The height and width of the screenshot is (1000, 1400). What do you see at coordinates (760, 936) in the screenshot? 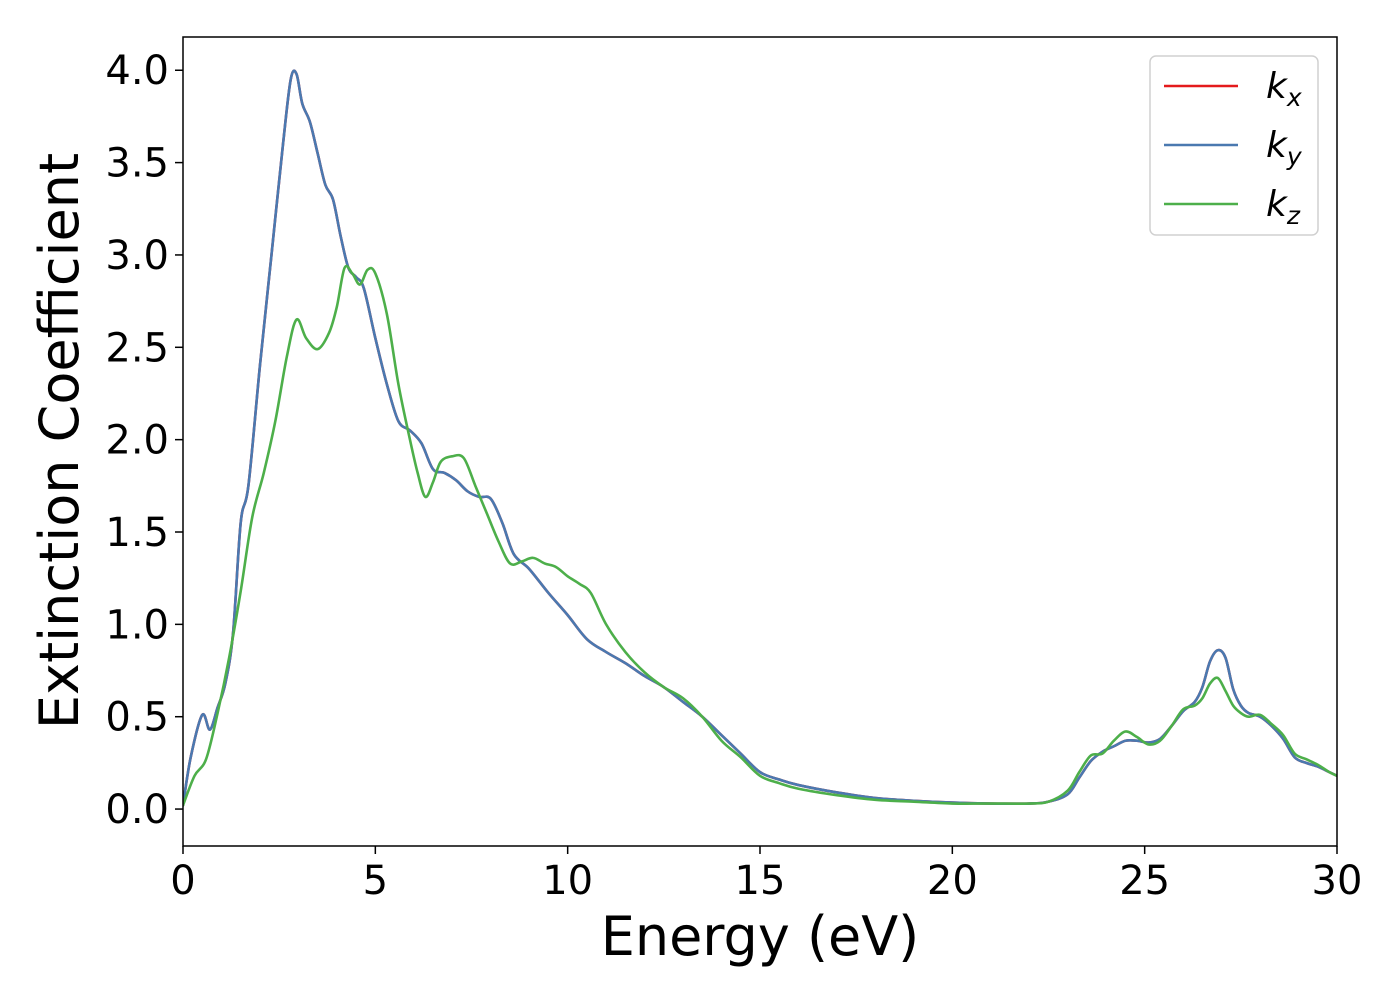
I see `x-axis-title: Energy (eV)` at bounding box center [760, 936].